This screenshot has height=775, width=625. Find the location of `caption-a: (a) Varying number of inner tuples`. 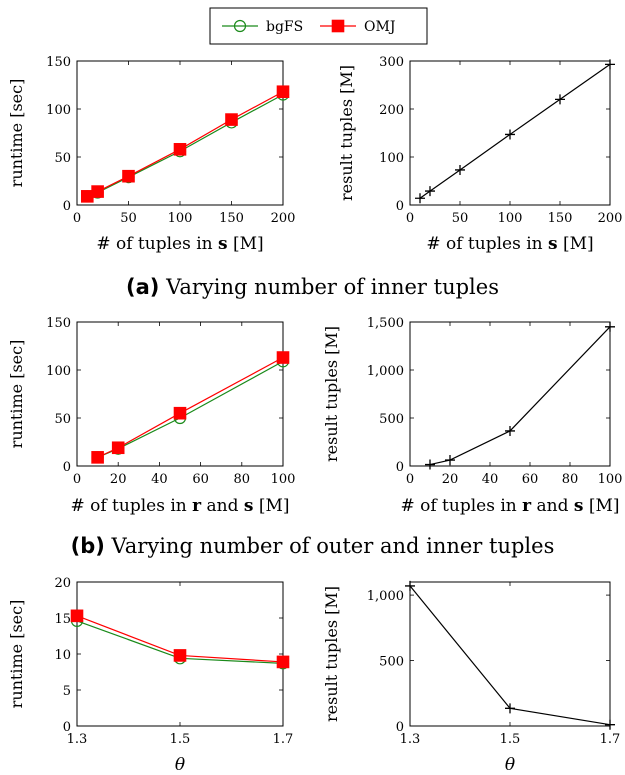

caption-a: (a) Varying number of inner tuples is located at coordinates (312, 287).